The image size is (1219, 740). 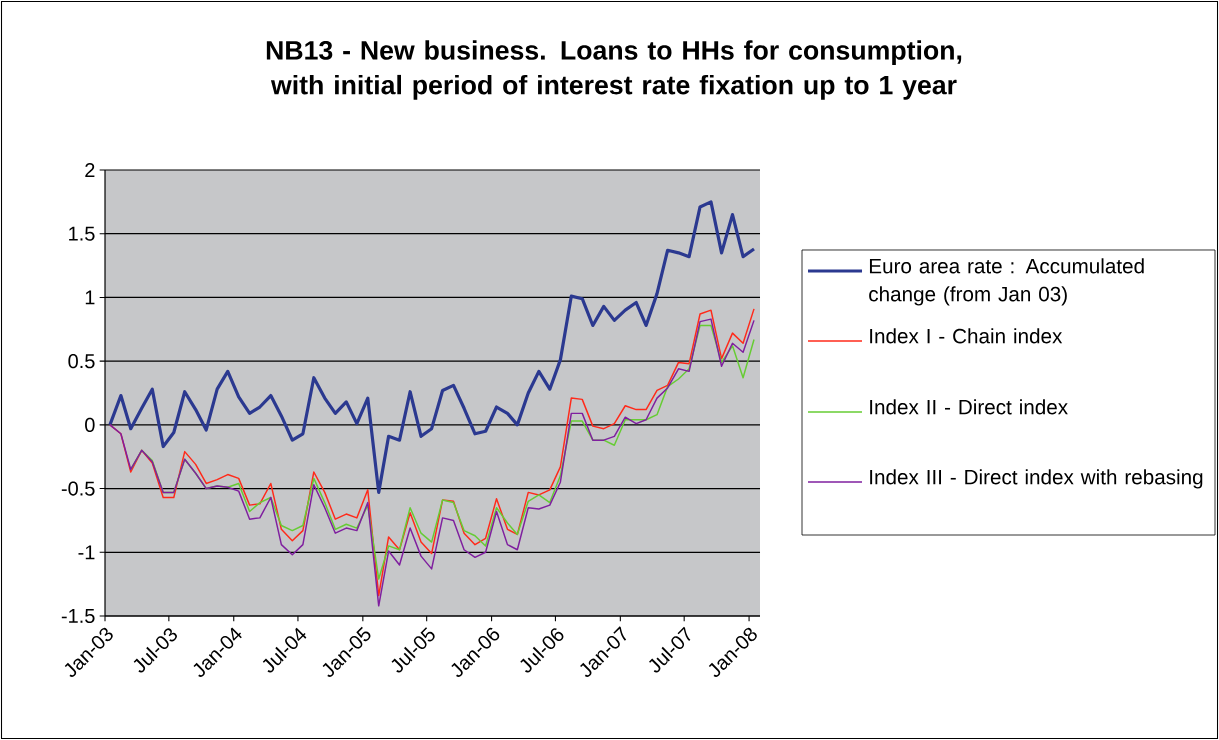 What do you see at coordinates (969, 407) in the screenshot?
I see `legend-label: Index II - Direct index` at bounding box center [969, 407].